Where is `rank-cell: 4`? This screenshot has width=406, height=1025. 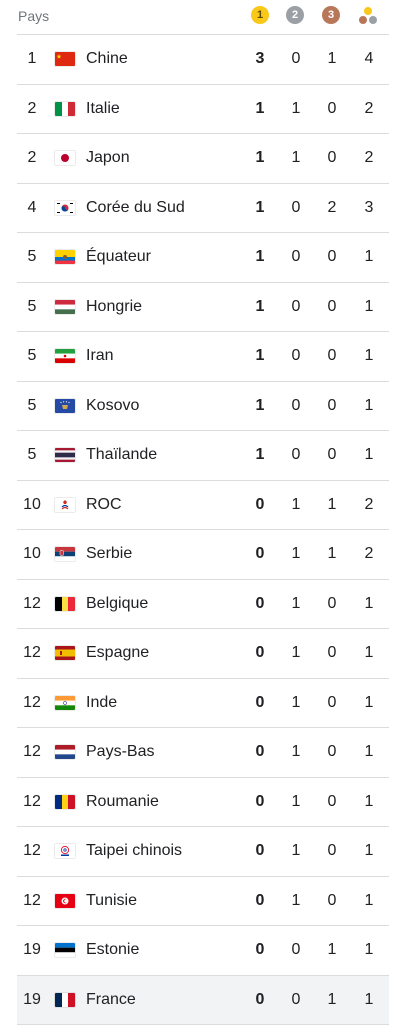
rank-cell: 4 is located at coordinates (32, 208).